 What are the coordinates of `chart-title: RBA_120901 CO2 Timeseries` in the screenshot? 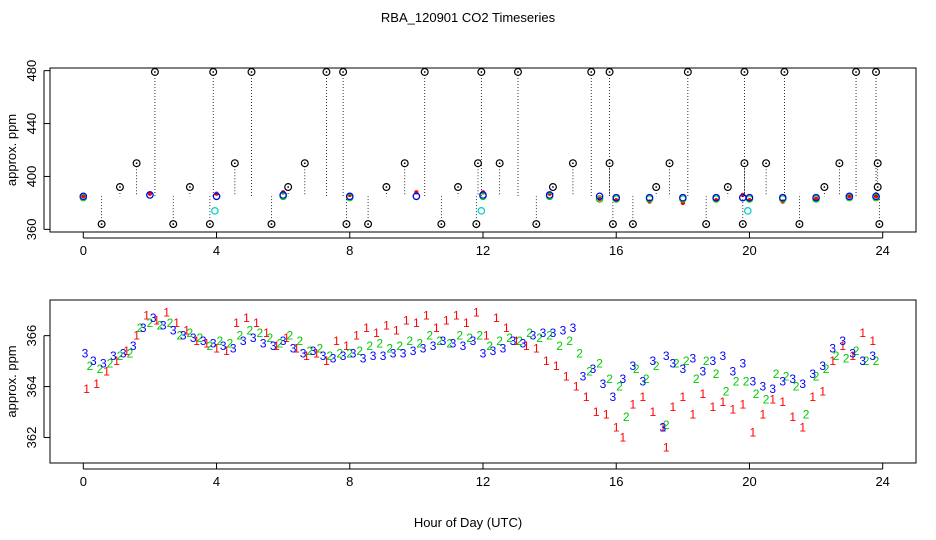 It's located at (468, 17).